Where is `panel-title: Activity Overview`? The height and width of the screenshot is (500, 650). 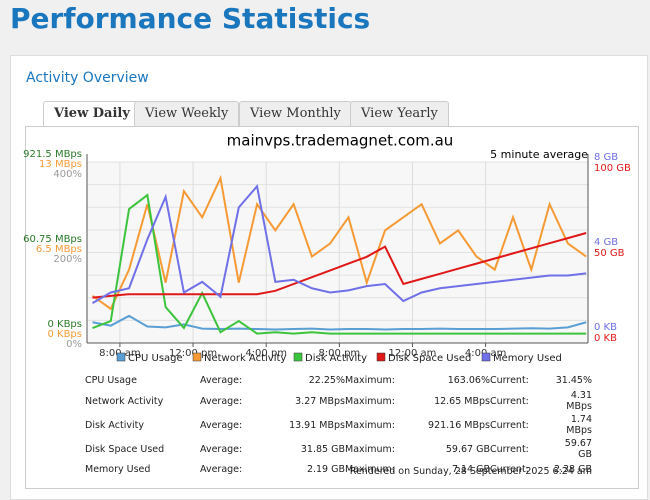
panel-title: Activity Overview is located at coordinates (87, 78).